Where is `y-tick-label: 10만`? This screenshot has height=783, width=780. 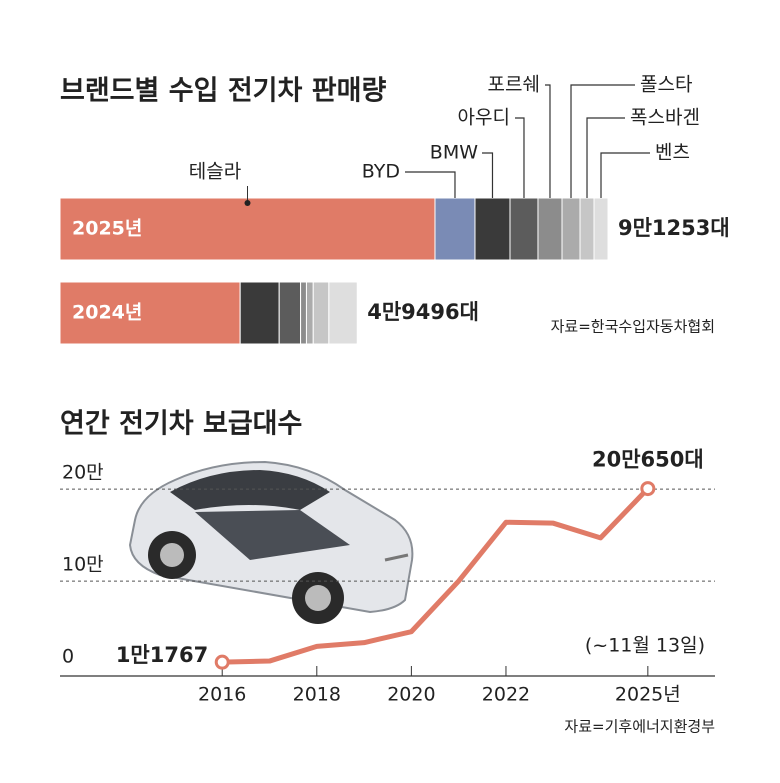
y-tick-label: 10만 is located at coordinates (83, 565).